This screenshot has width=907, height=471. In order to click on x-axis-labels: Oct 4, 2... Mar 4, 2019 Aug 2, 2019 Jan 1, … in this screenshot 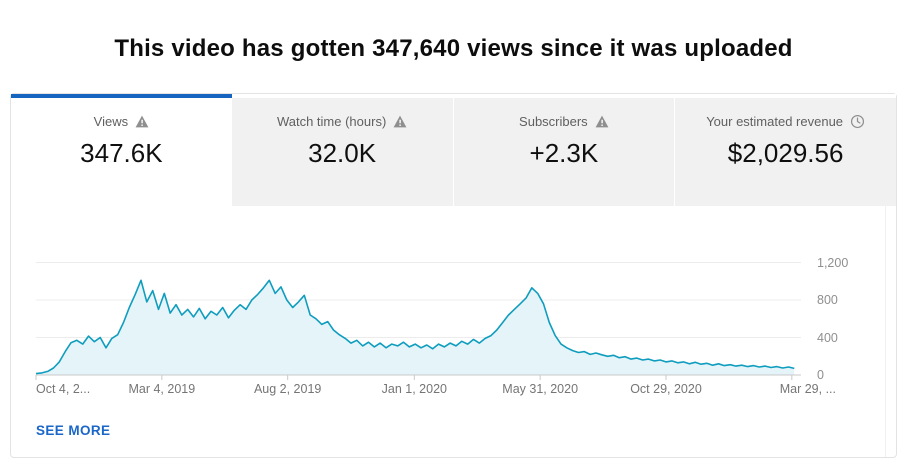, I will do `click(436, 391)`.